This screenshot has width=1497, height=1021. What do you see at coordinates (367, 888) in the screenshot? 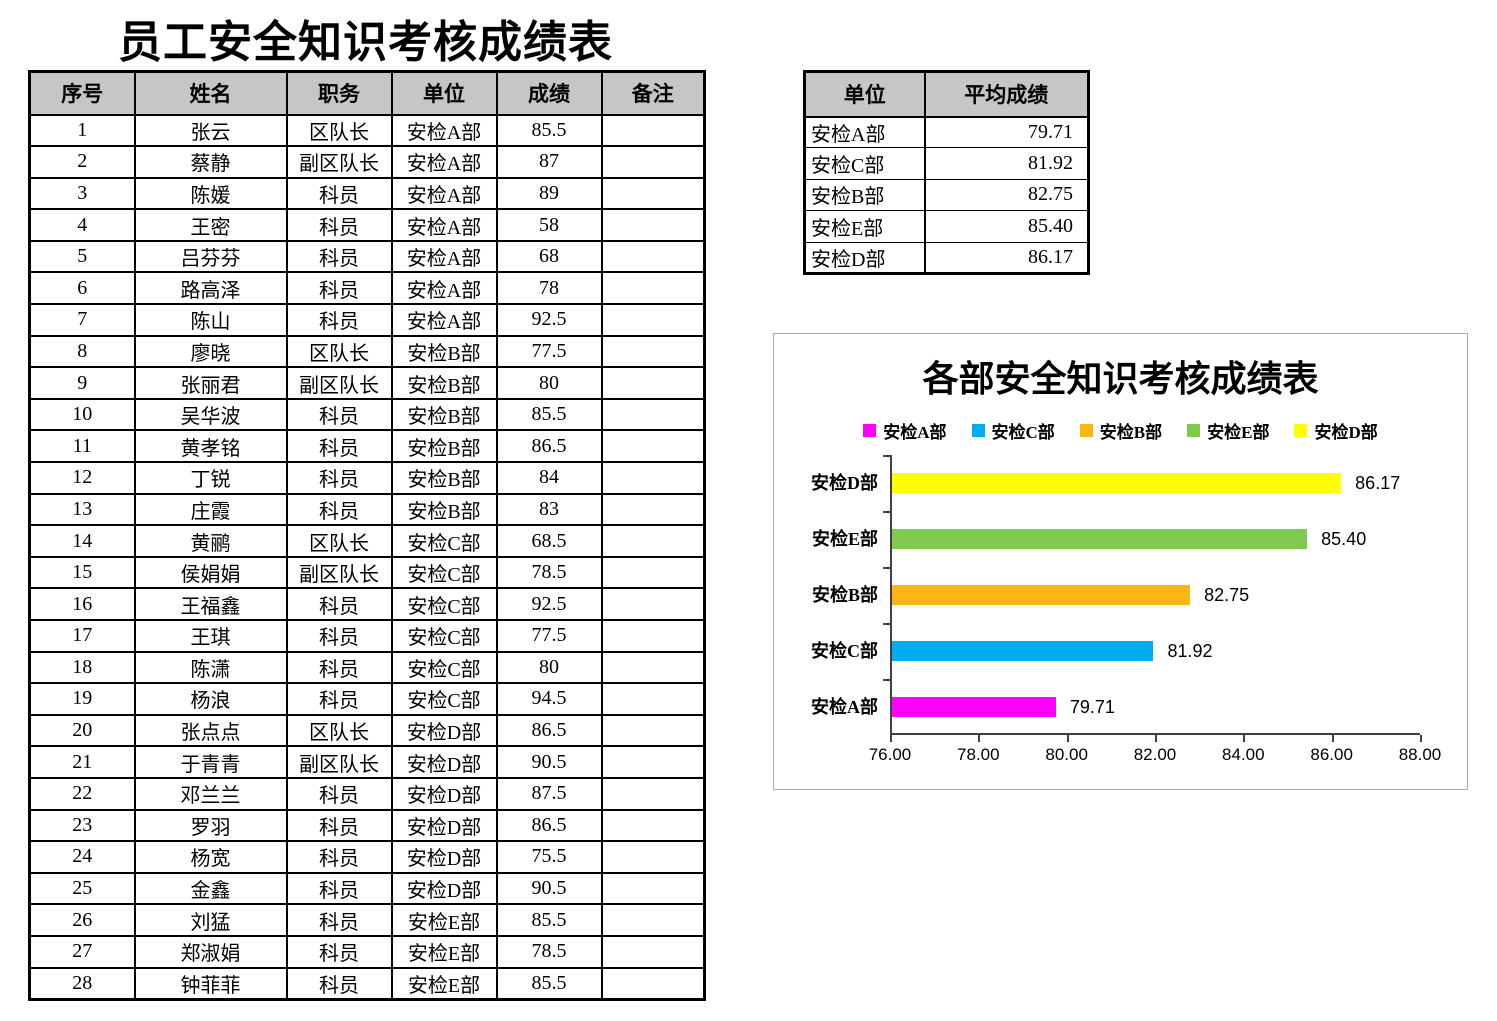
I see `employee-row: 25 金鑫 科员 安检D部 90.5` at bounding box center [367, 888].